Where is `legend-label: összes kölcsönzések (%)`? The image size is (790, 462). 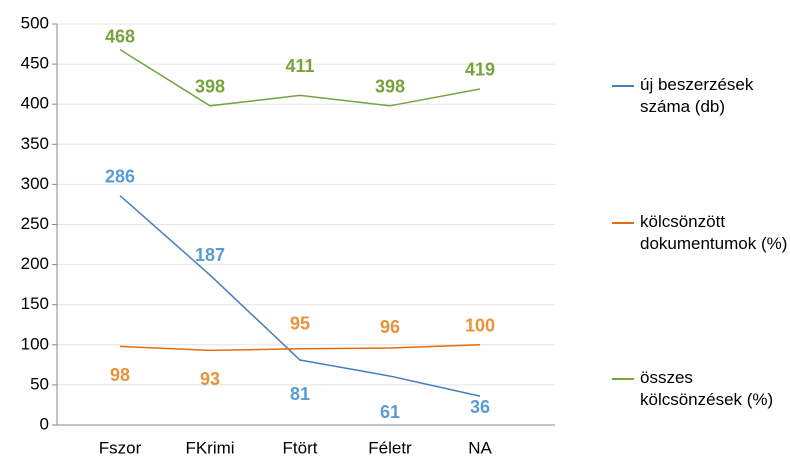
legend-label: összes kölcsönzések (%) is located at coordinates (707, 388).